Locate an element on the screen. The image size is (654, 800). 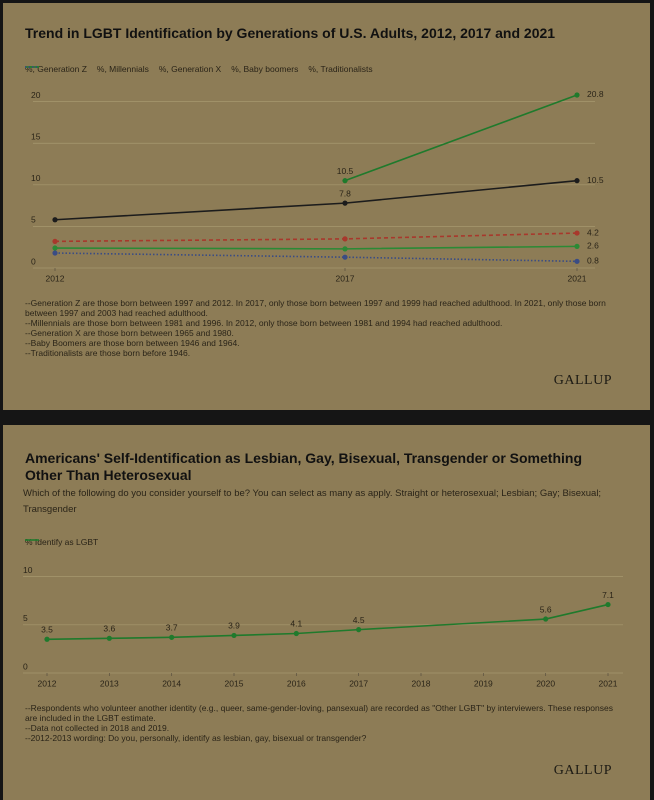
data-label: 3.9 is located at coordinates (234, 626).